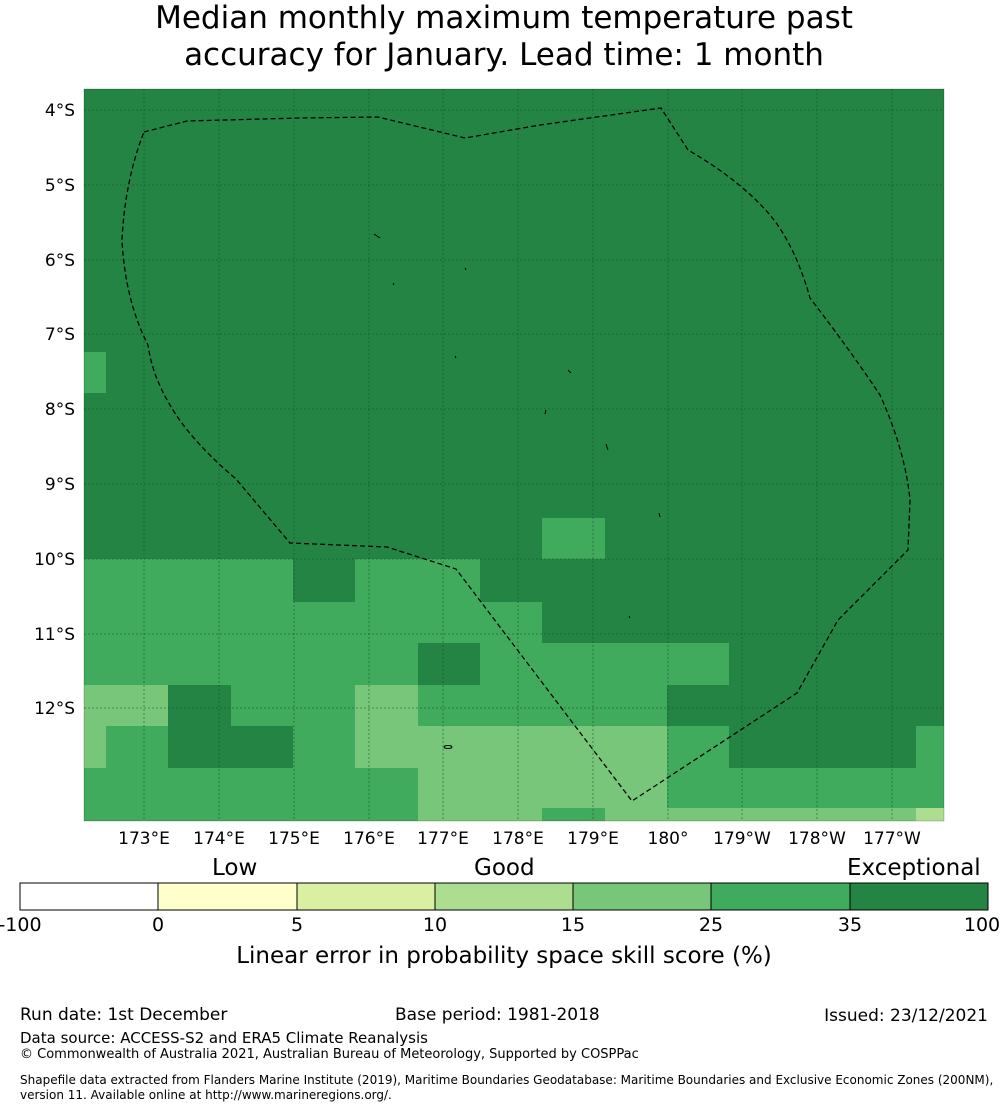  Describe the element at coordinates (54, 560) in the screenshot. I see `lat-label: 10°S` at that location.